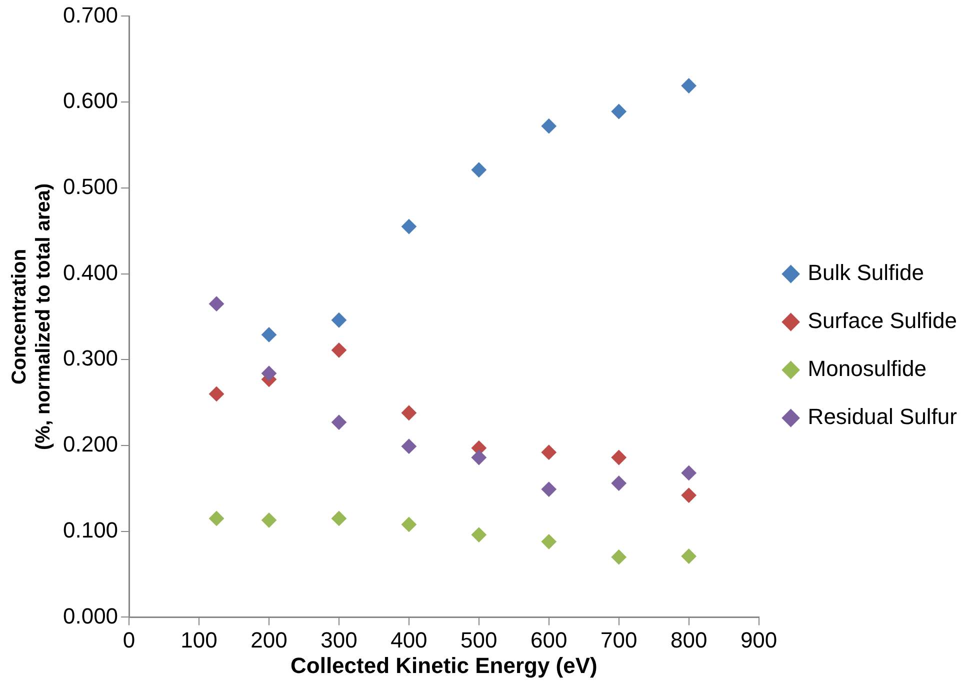 Image resolution: width=971 pixels, height=688 pixels. I want to click on x-tick-label: 600, so click(549, 639).